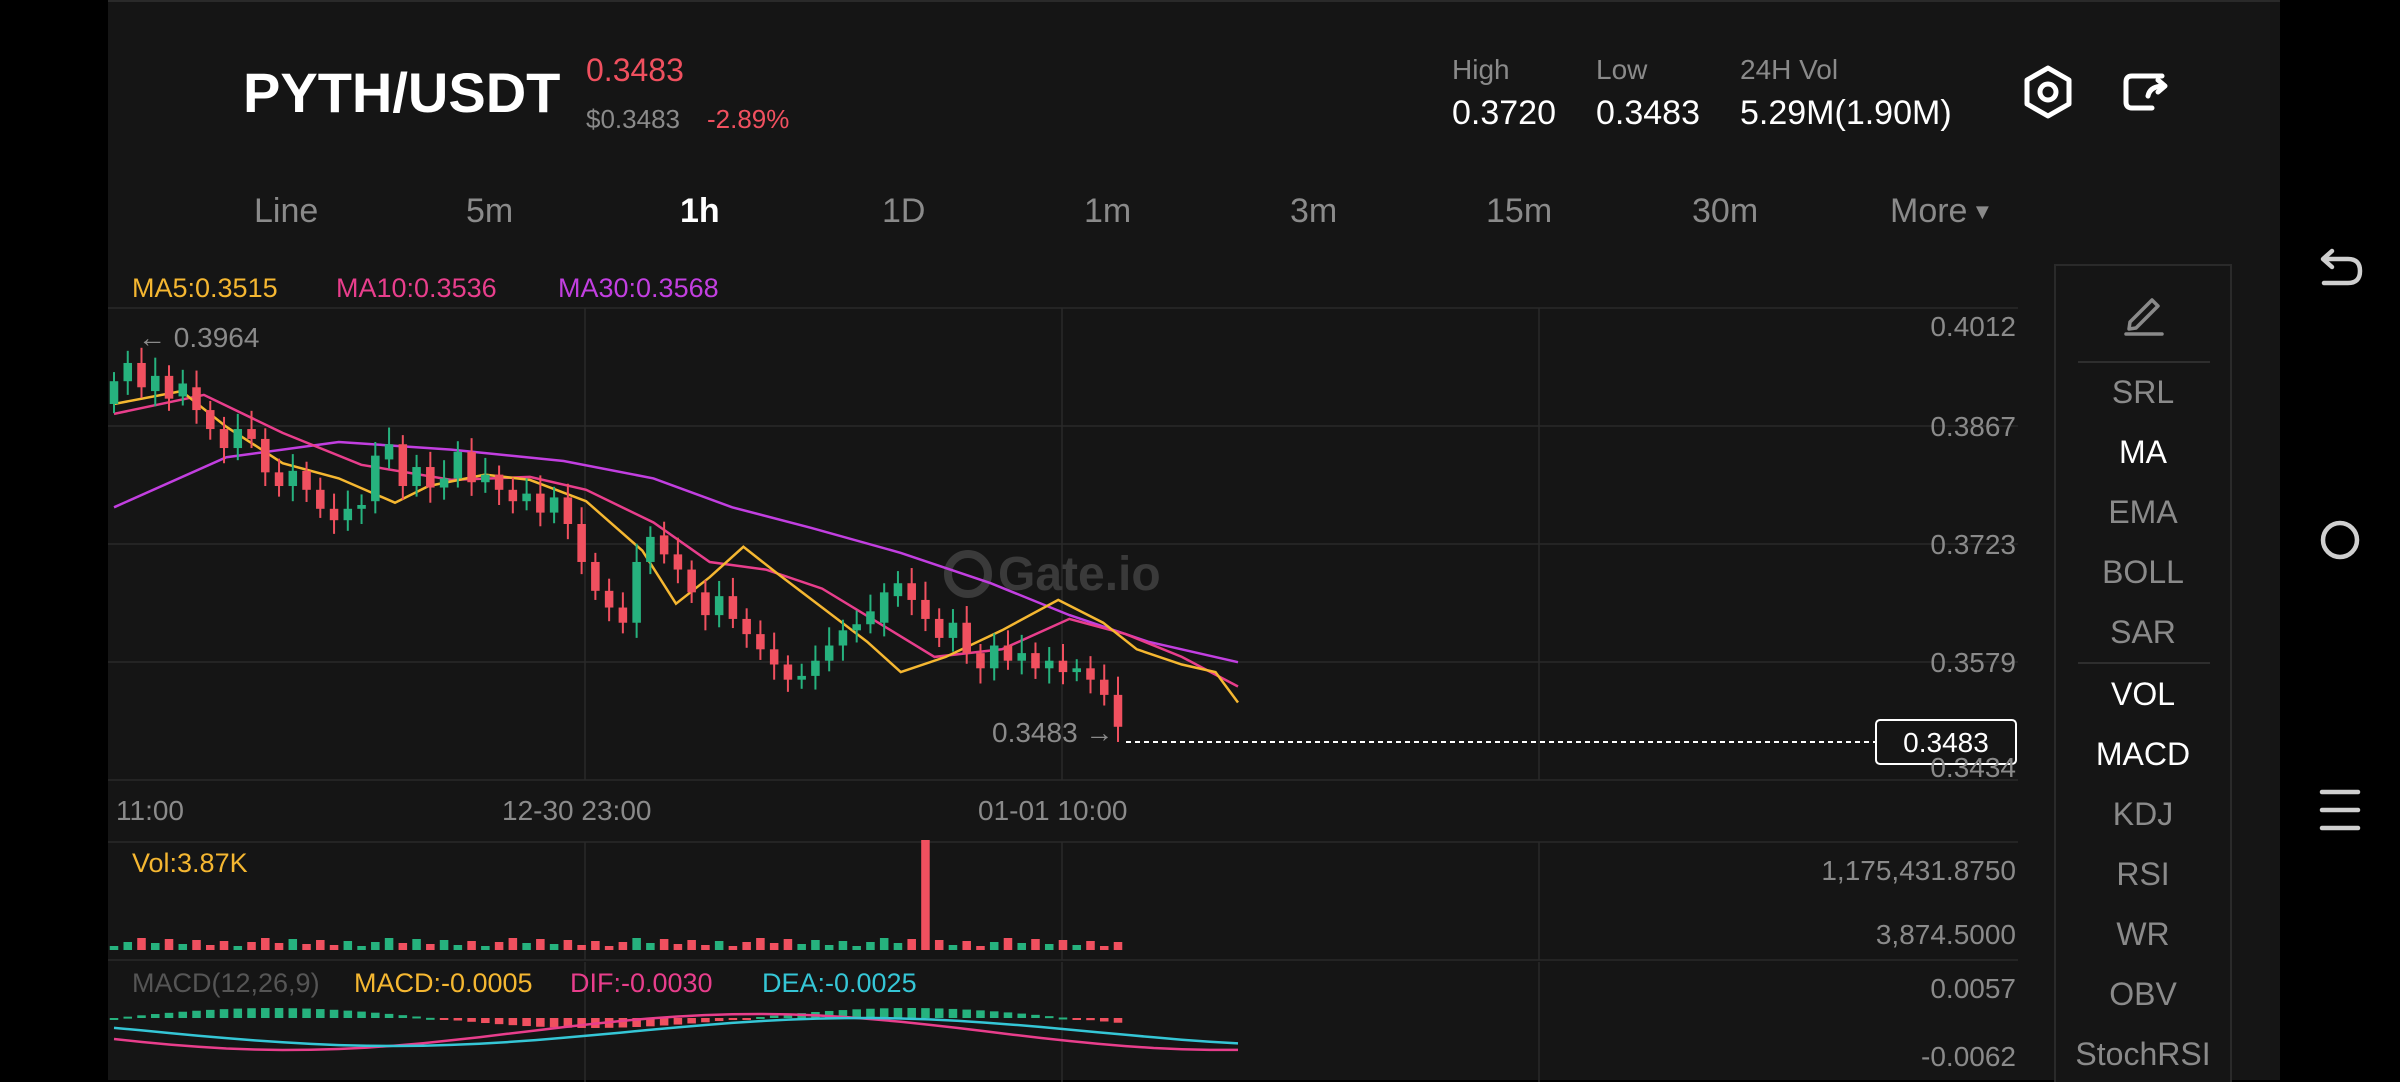 The height and width of the screenshot is (1082, 2400). I want to click on menu-icon, so click(2340, 810).